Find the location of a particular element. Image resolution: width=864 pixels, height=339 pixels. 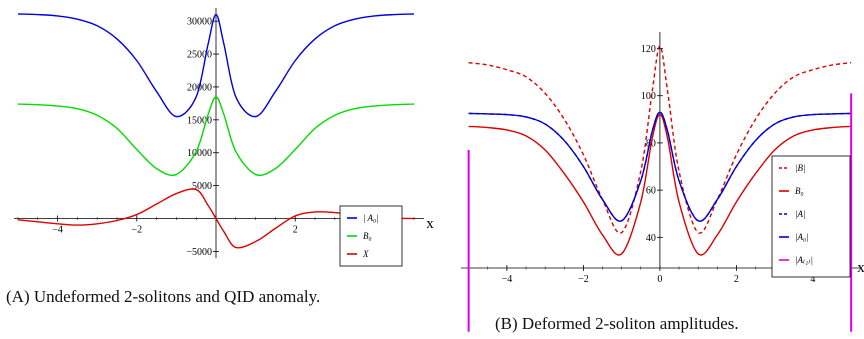

x-tick-label: 4 is located at coordinates (812, 279).